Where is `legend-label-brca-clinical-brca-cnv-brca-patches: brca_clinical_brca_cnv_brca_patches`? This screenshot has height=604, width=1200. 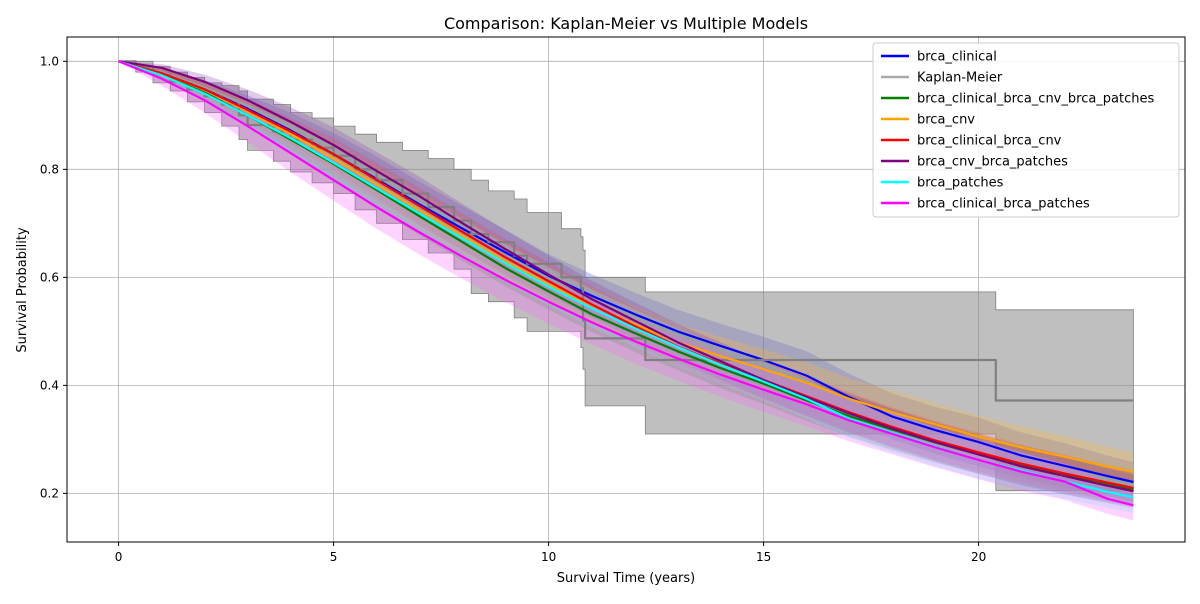
legend-label-brca-clinical-brca-cnv-brca-patches: brca_clinical_brca_cnv_brca_patches is located at coordinates (1036, 99).